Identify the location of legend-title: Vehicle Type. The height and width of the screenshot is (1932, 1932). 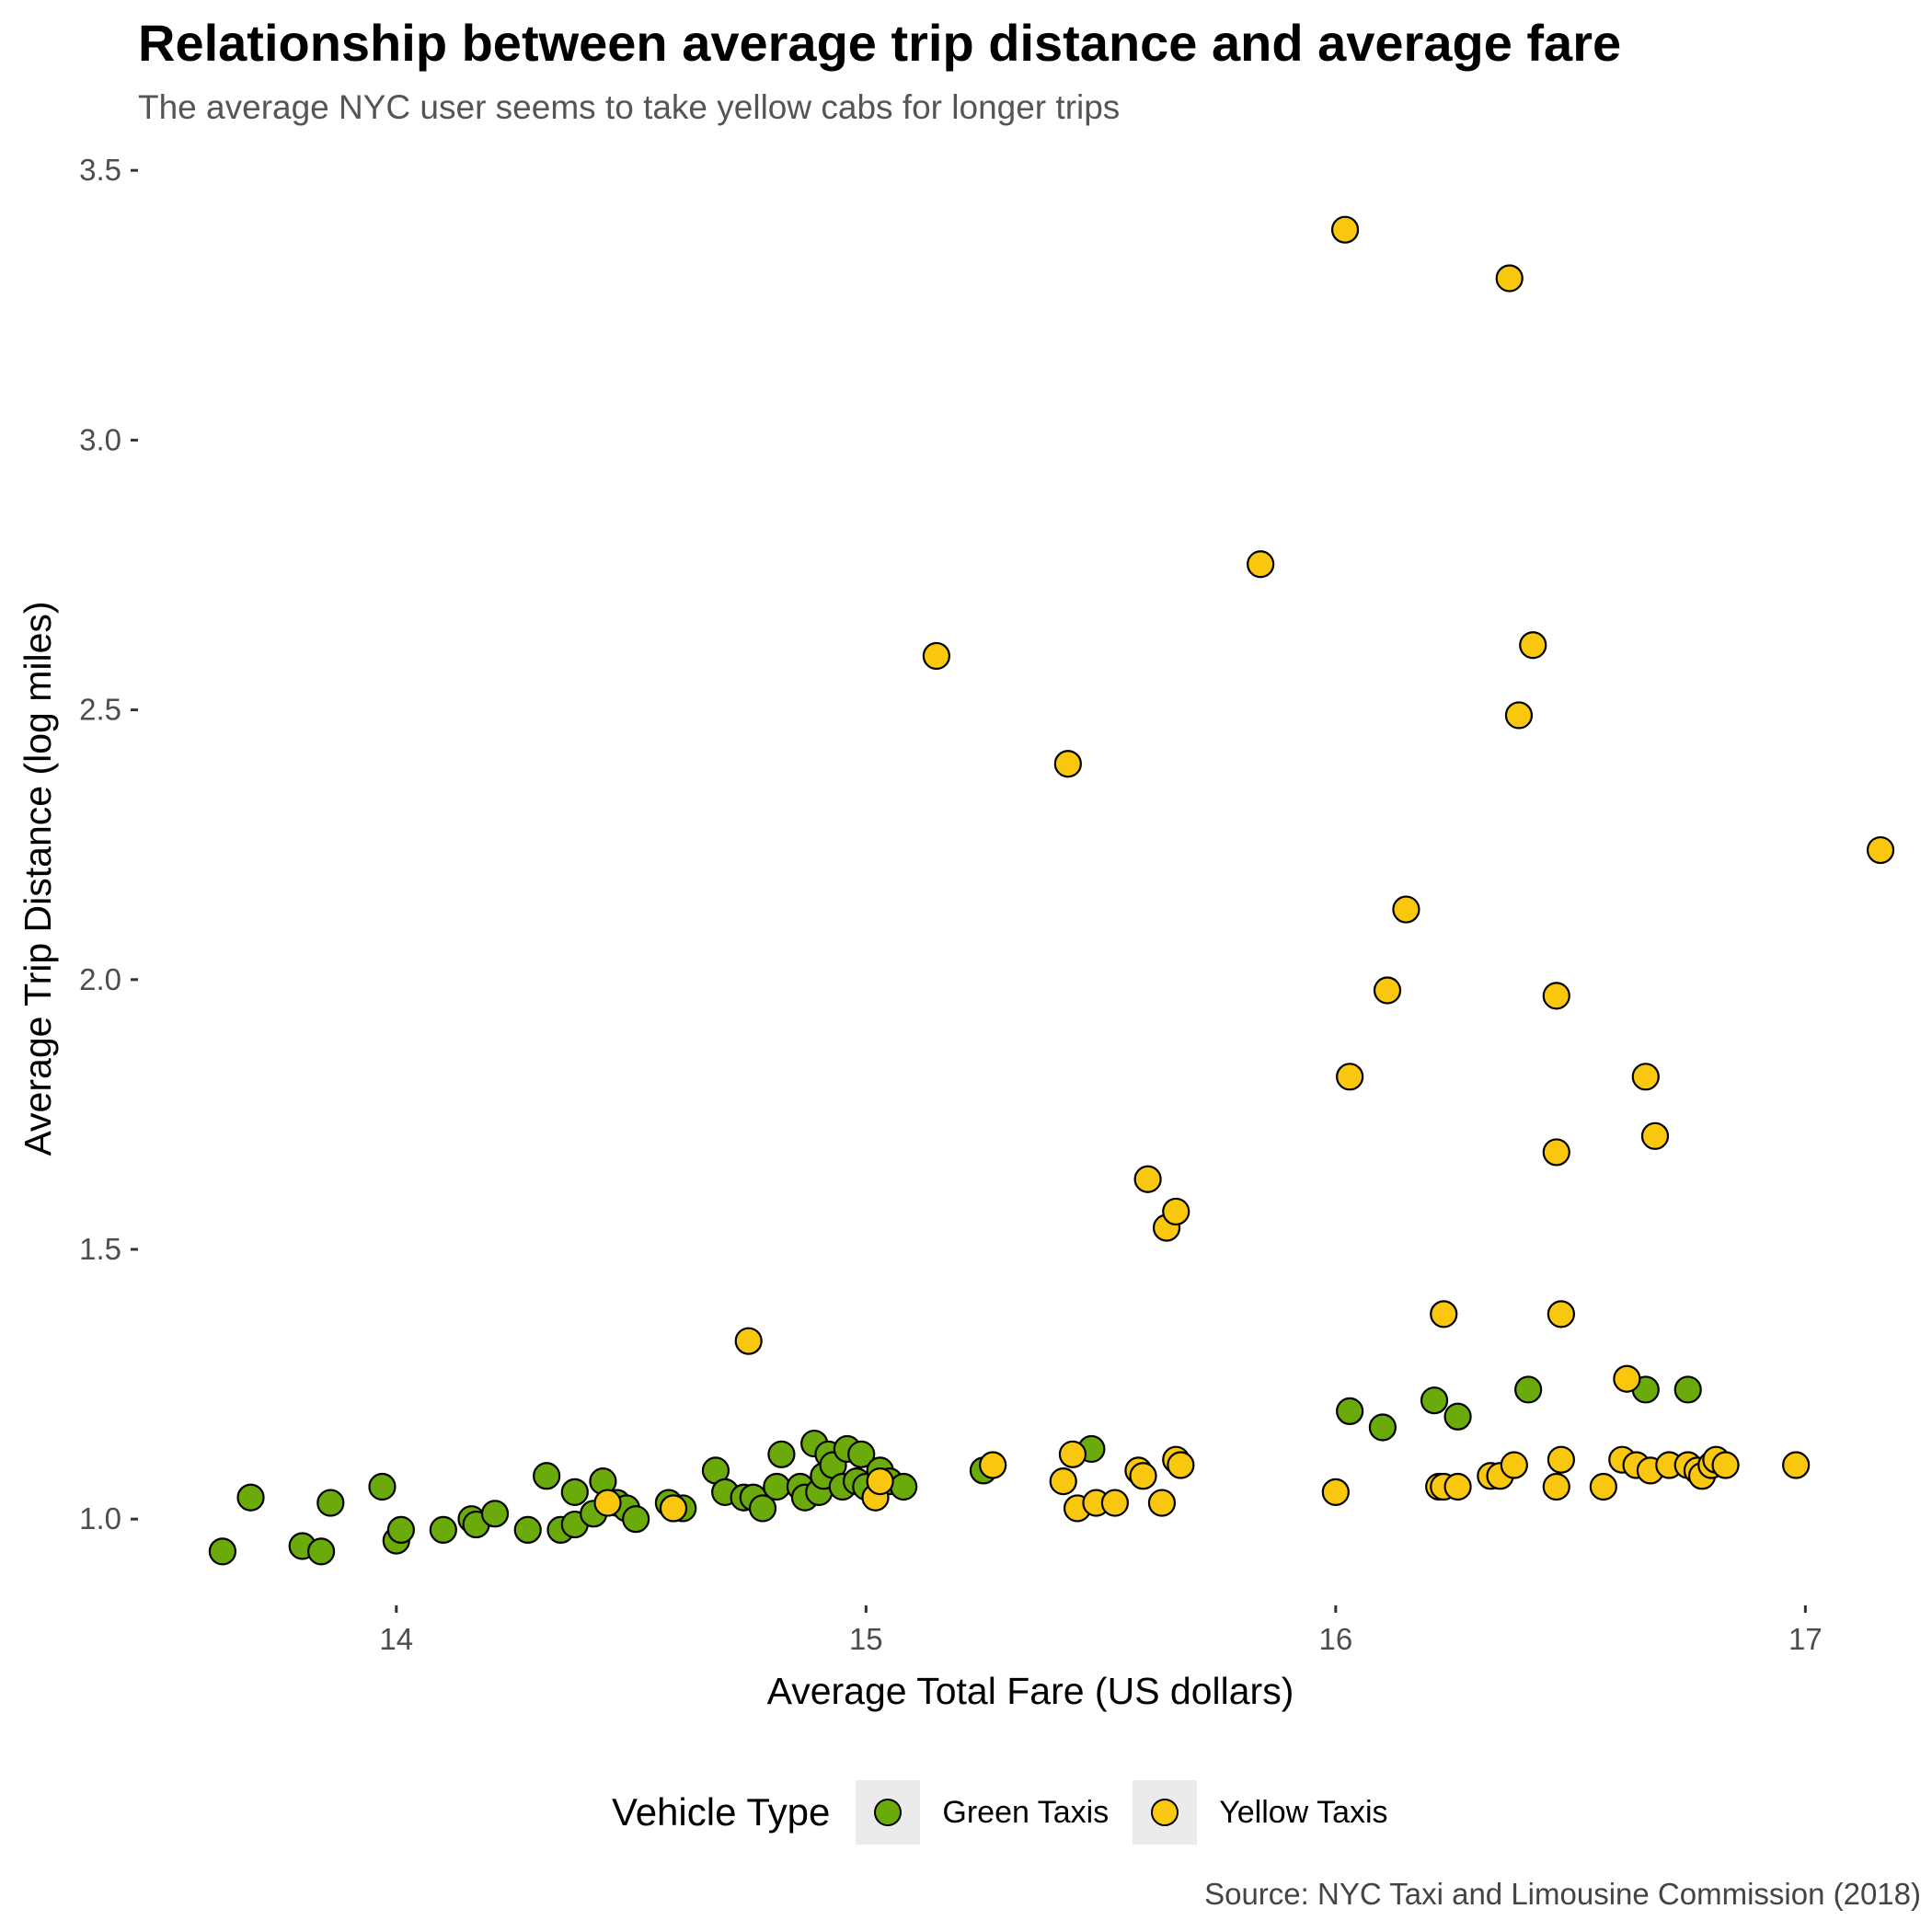
(721, 1812).